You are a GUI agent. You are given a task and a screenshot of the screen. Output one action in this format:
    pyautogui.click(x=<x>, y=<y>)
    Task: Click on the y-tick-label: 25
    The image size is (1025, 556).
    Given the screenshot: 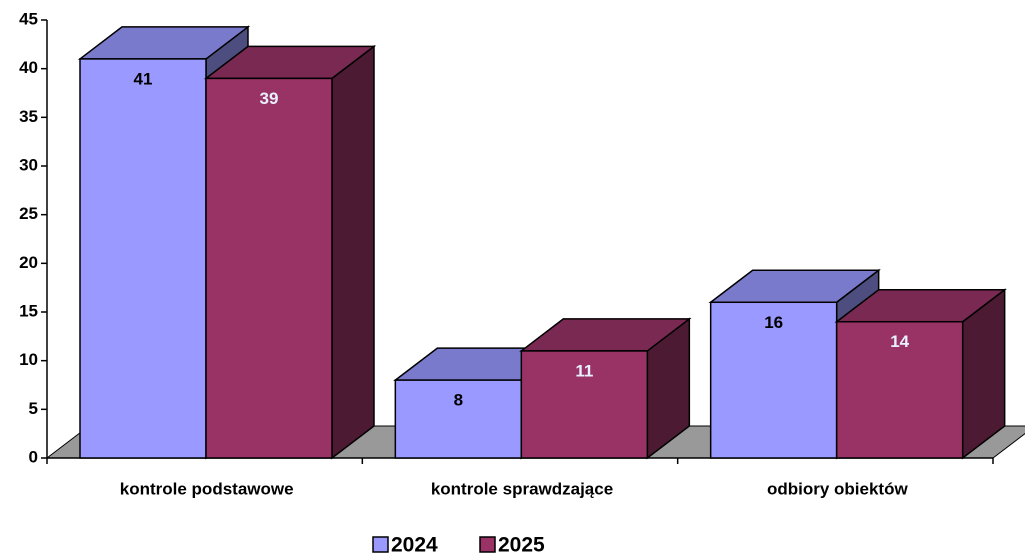 What is the action you would take?
    pyautogui.click(x=28, y=213)
    